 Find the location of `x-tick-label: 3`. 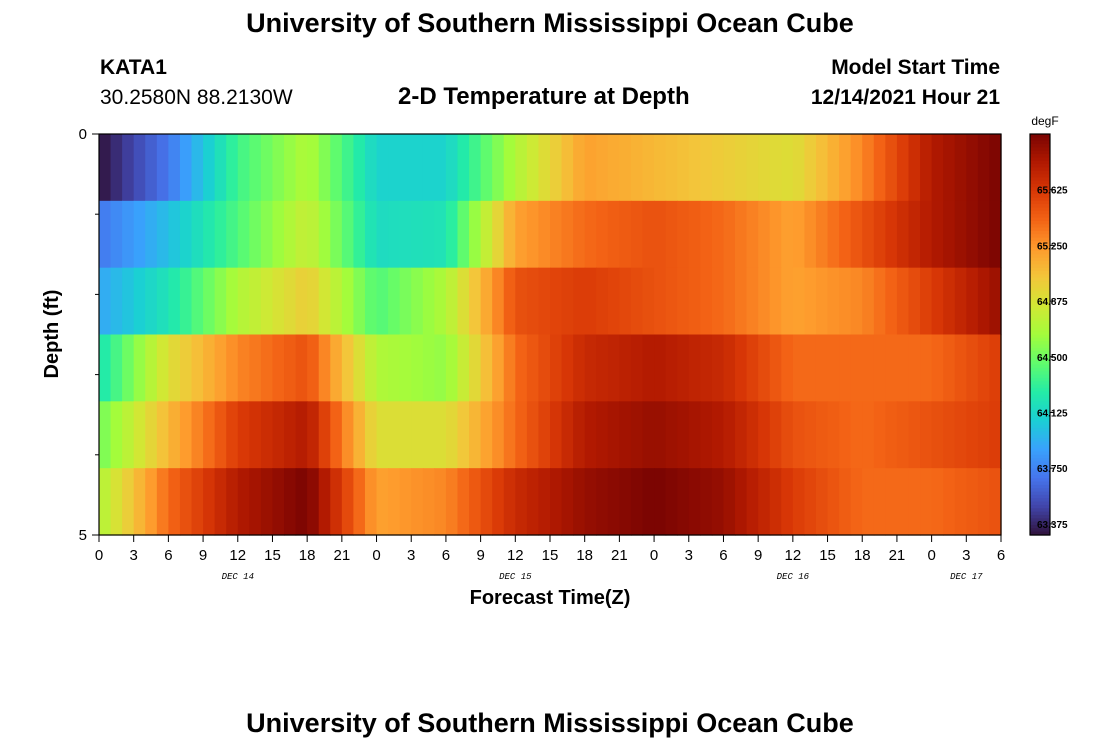

x-tick-label: 3 is located at coordinates (966, 555).